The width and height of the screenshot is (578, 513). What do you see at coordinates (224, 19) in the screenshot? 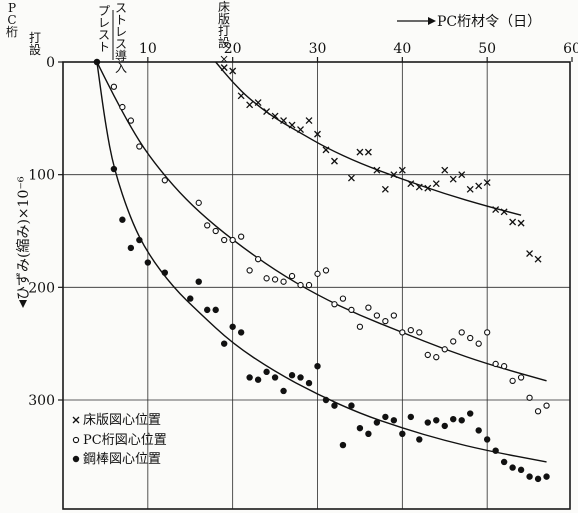
I see `event-label-char: 版` at bounding box center [224, 19].